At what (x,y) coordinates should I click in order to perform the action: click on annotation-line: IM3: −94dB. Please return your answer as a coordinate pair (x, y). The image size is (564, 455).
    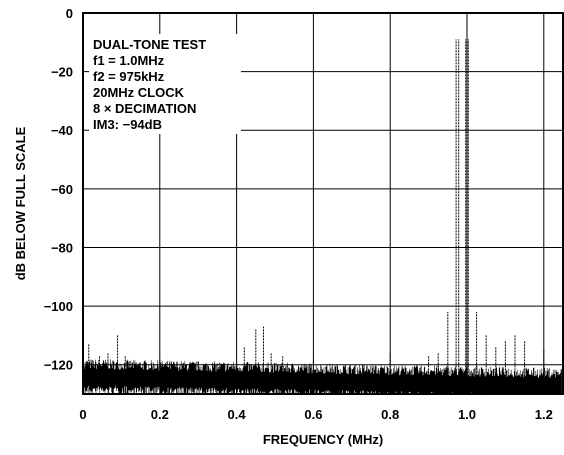
    Looking at the image, I should click on (127, 124).